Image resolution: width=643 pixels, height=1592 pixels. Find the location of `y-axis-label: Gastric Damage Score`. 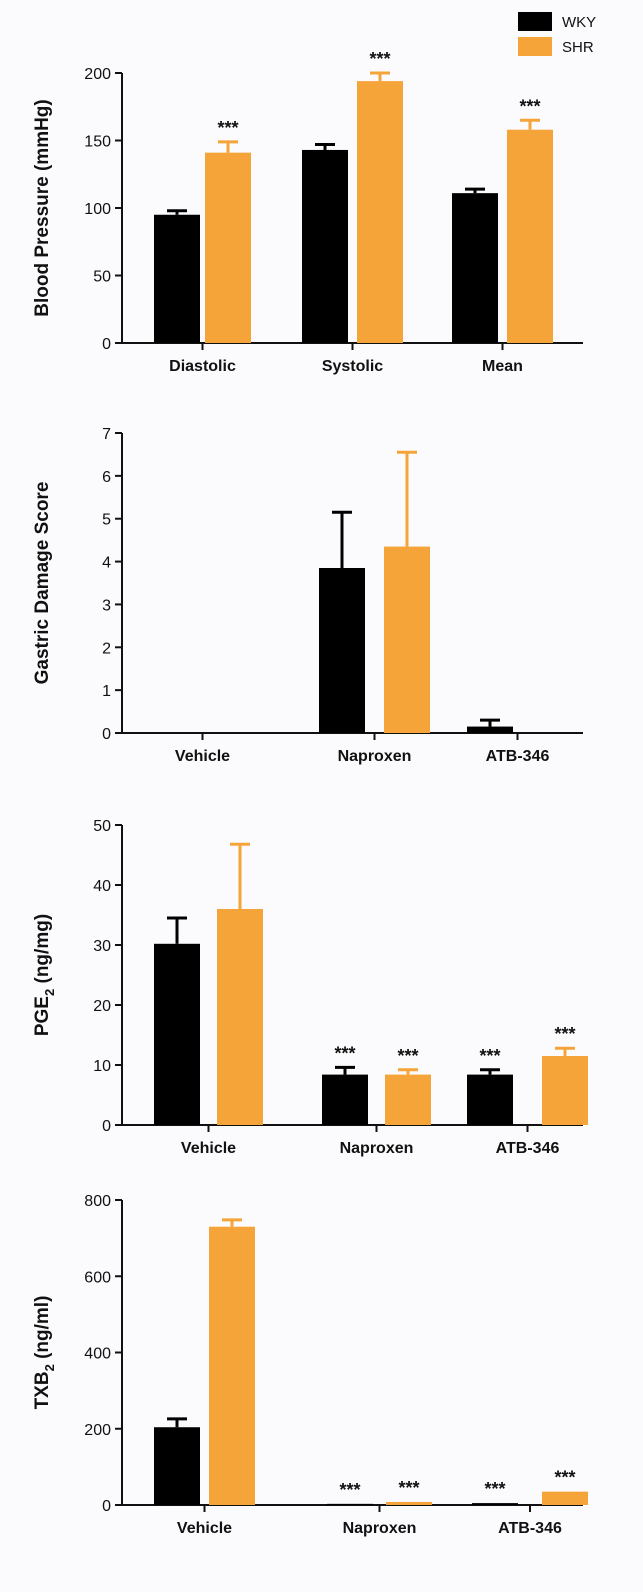

y-axis-label: Gastric Damage Score is located at coordinates (42, 583).